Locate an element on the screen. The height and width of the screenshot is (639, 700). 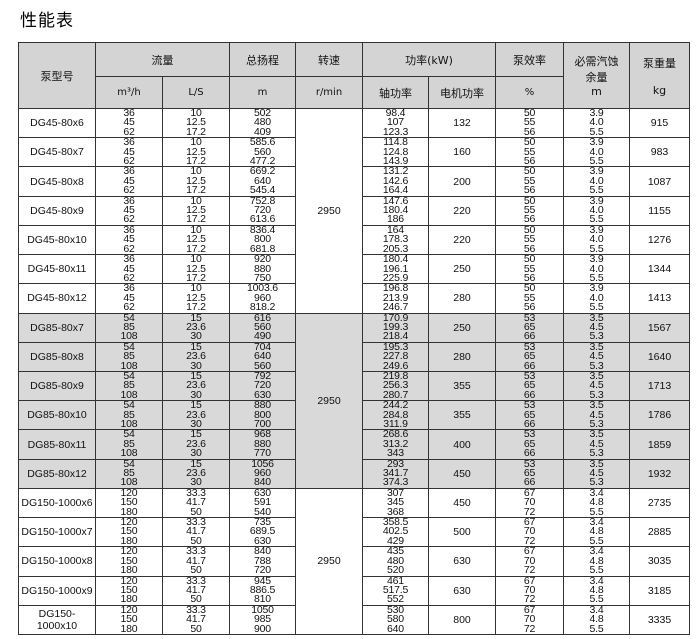
npsh-cell-value: 3.9 is located at coordinates (596, 113).